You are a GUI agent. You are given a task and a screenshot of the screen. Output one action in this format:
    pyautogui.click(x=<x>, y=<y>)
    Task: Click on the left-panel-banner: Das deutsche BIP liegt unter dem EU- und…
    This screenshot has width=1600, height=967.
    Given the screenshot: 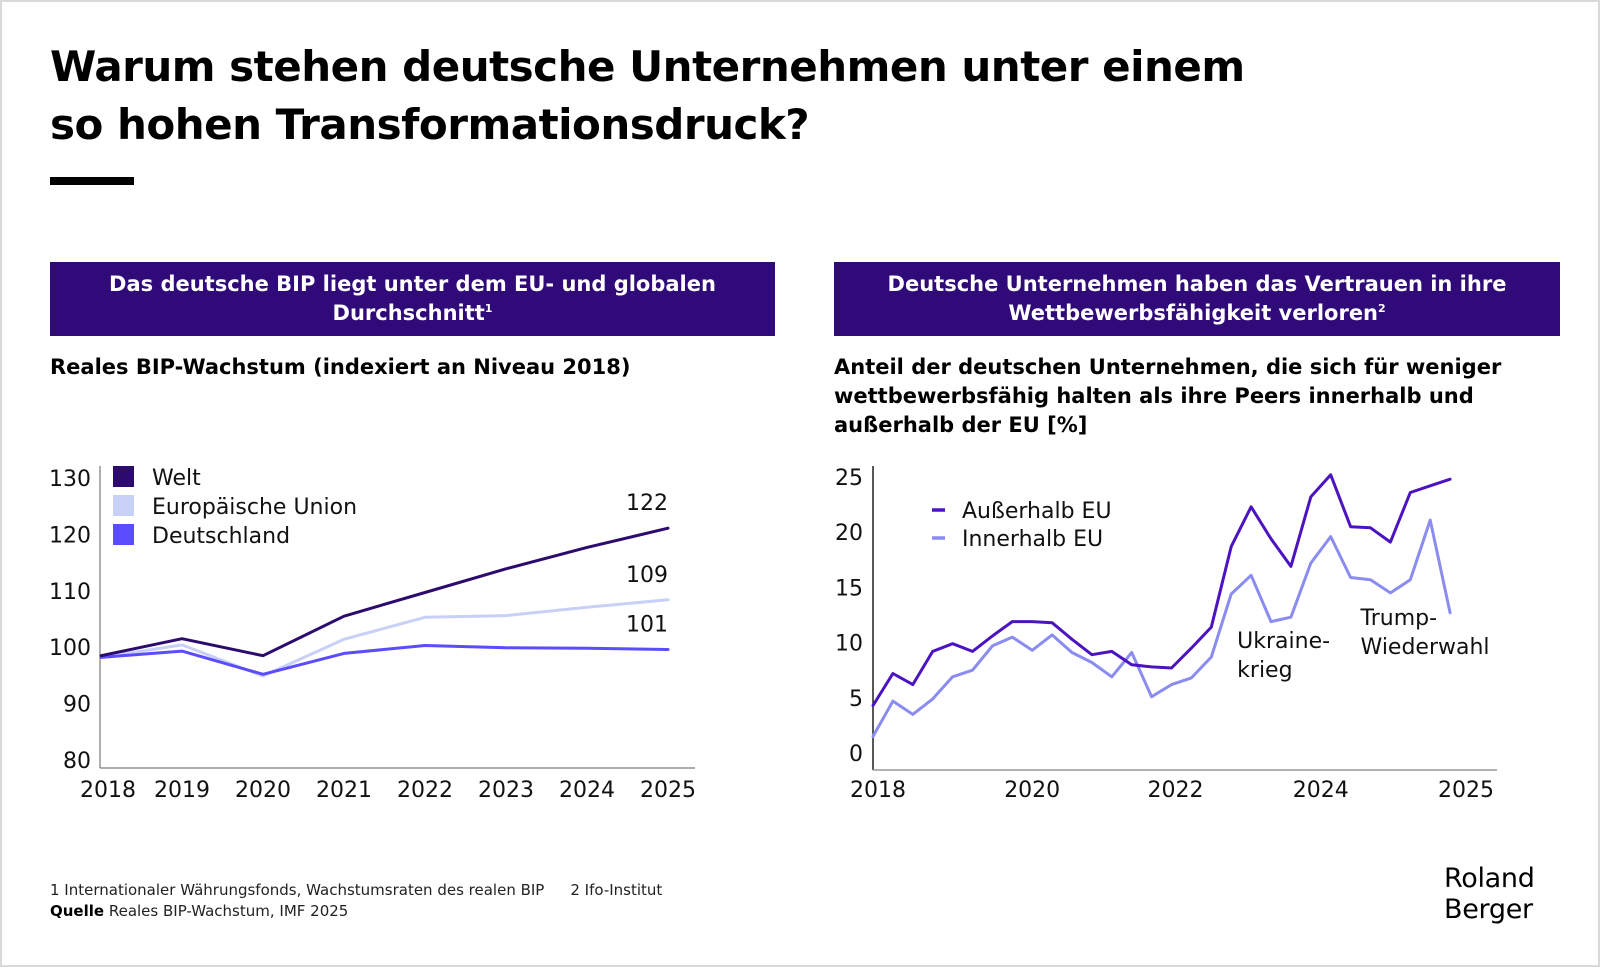 What is the action you would take?
    pyautogui.click(x=412, y=299)
    